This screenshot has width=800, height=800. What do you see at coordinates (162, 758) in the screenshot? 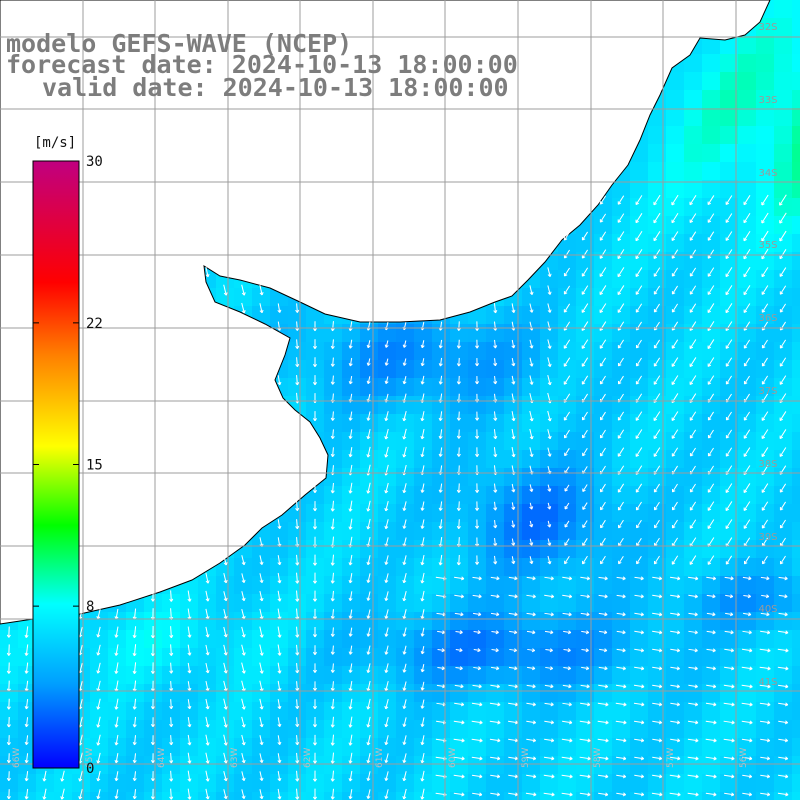
I see `longitude-label: 64W` at bounding box center [162, 758].